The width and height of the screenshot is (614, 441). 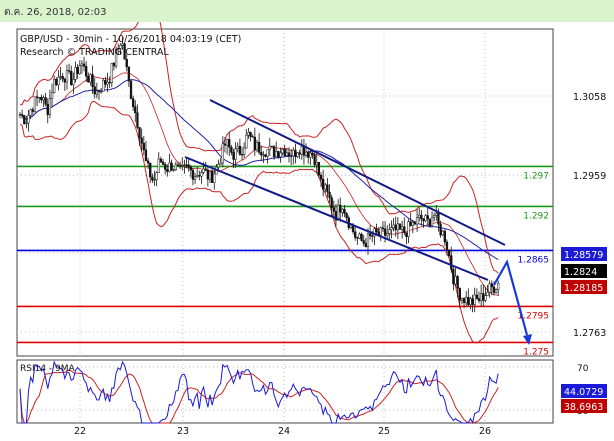 What do you see at coordinates (589, 97) in the screenshot?
I see `price-tick-label: 1.3058` at bounding box center [589, 97].